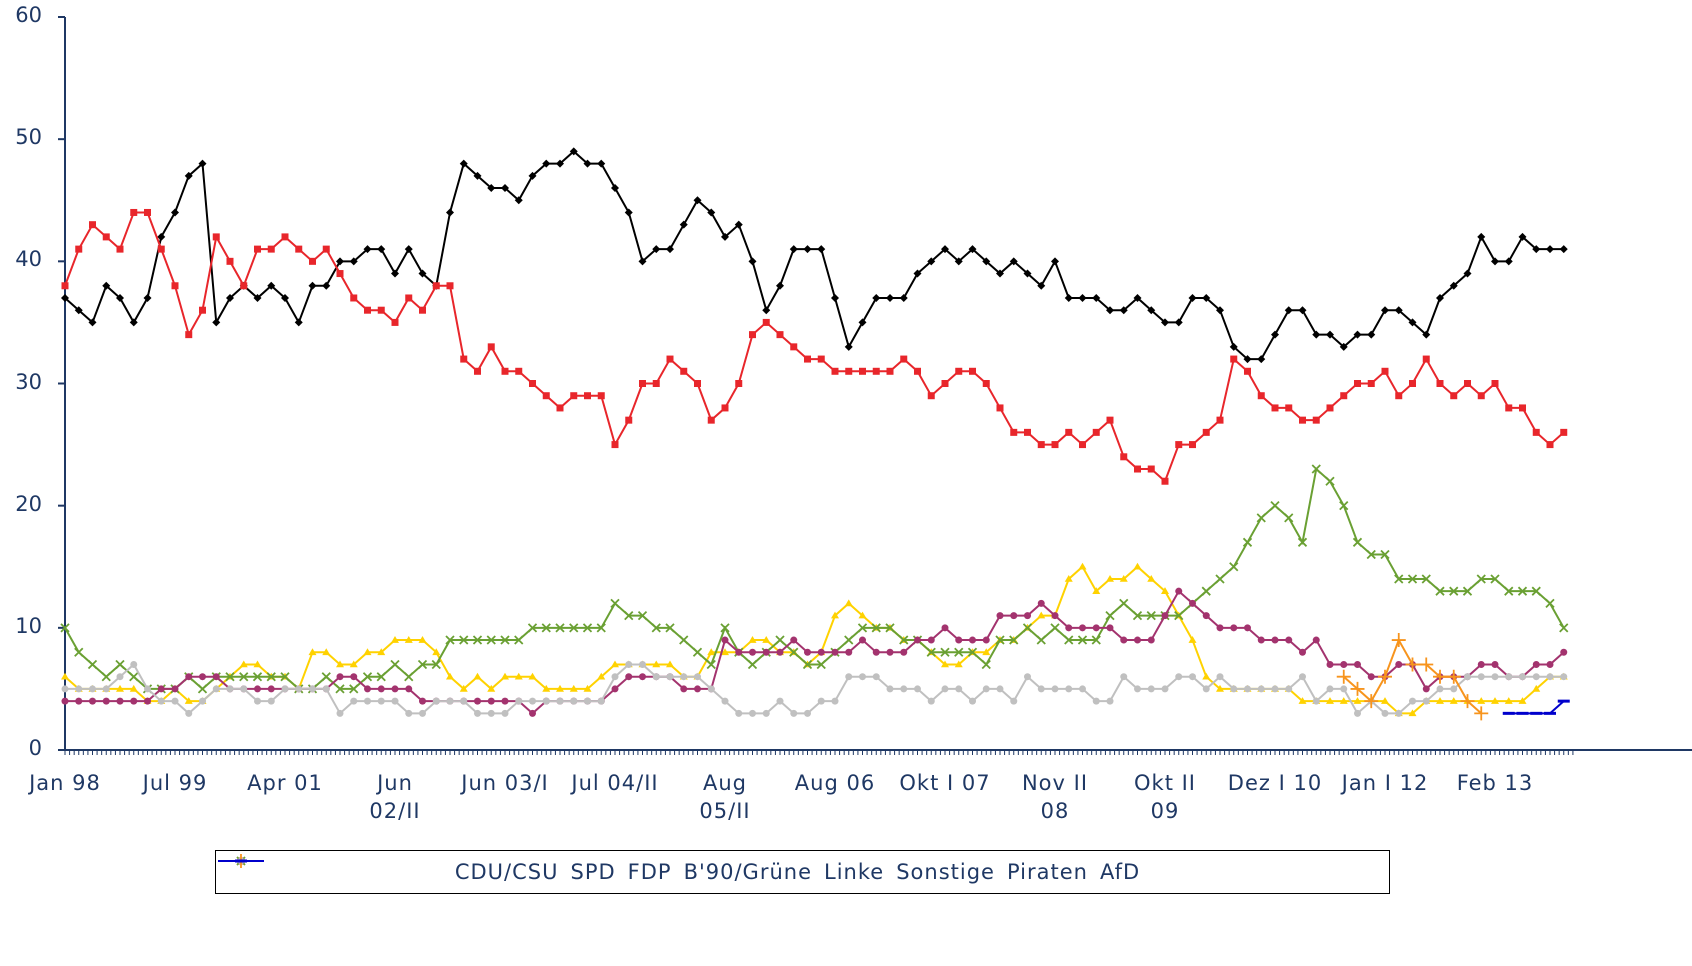 The image size is (1692, 966). I want to click on legend-swatch, so click(241, 861).